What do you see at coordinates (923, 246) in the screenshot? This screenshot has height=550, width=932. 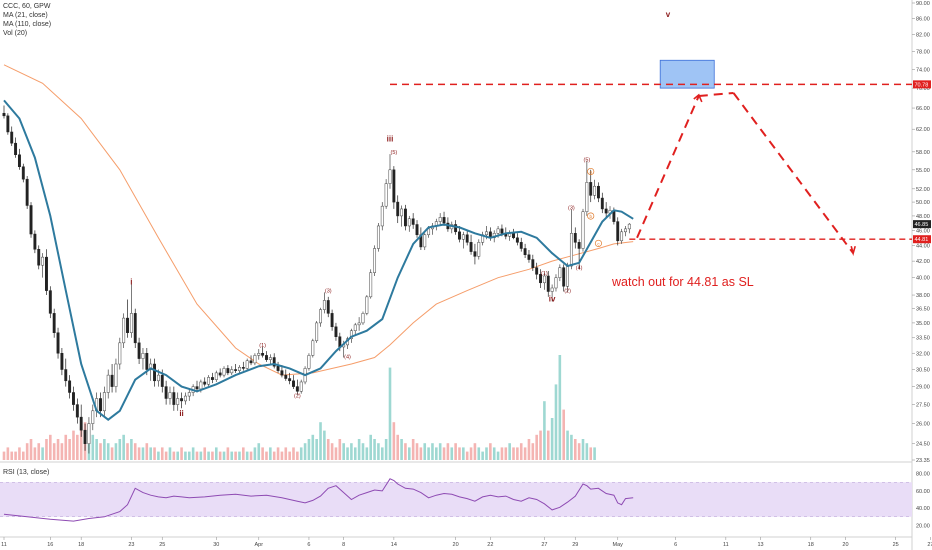 I see `price-tick-label: 44.00` at bounding box center [923, 246].